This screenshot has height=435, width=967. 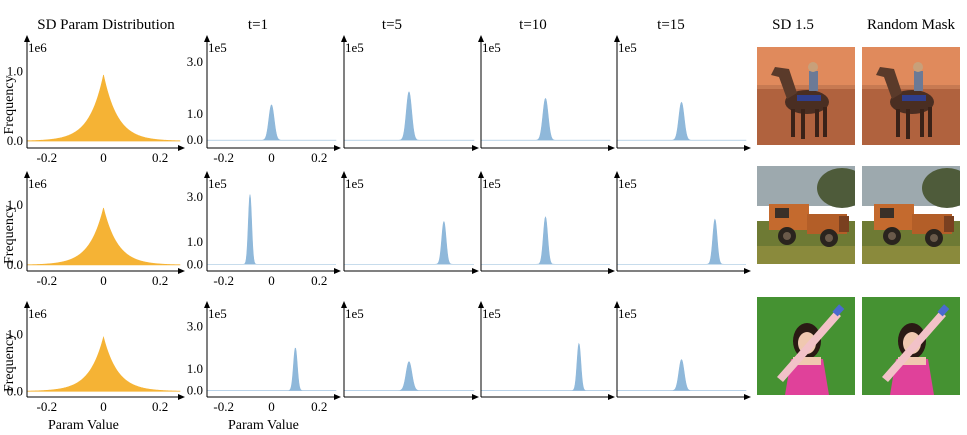 I want to click on histogram-r2-c2: 1e5, so click(x=410, y=350).